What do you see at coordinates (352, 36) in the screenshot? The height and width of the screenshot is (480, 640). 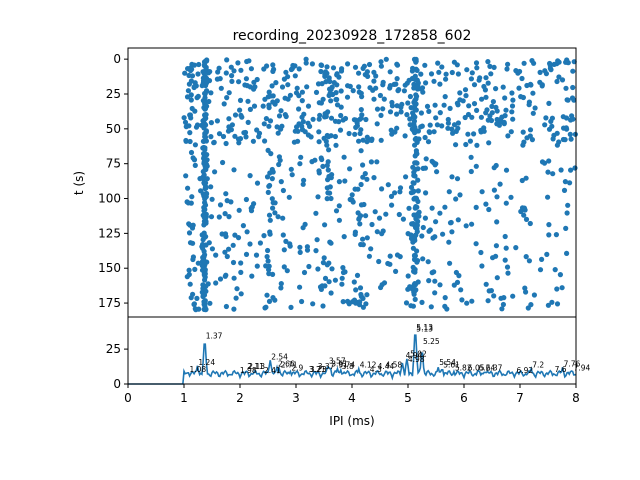 I see `chart-title: recording_20230928_172858_602` at bounding box center [352, 36].